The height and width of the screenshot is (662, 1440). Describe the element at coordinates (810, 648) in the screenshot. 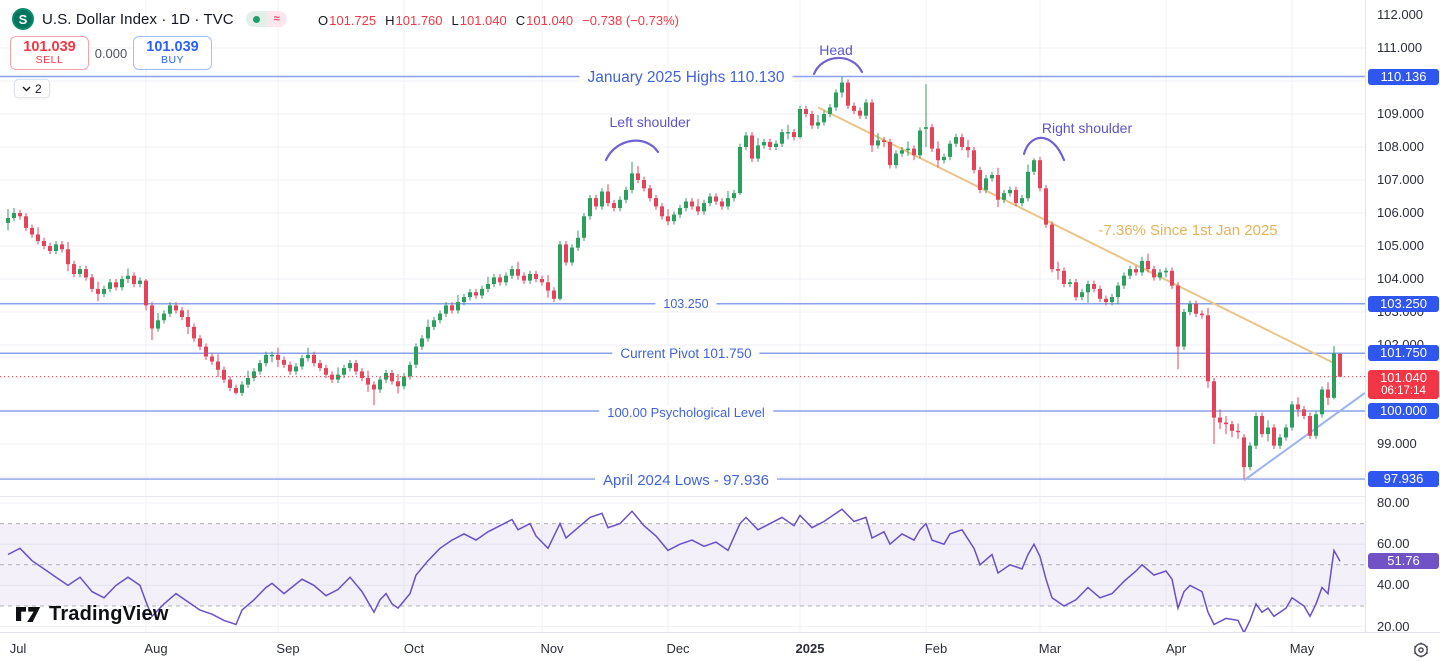

I see `time-axis-label: 2025` at that location.